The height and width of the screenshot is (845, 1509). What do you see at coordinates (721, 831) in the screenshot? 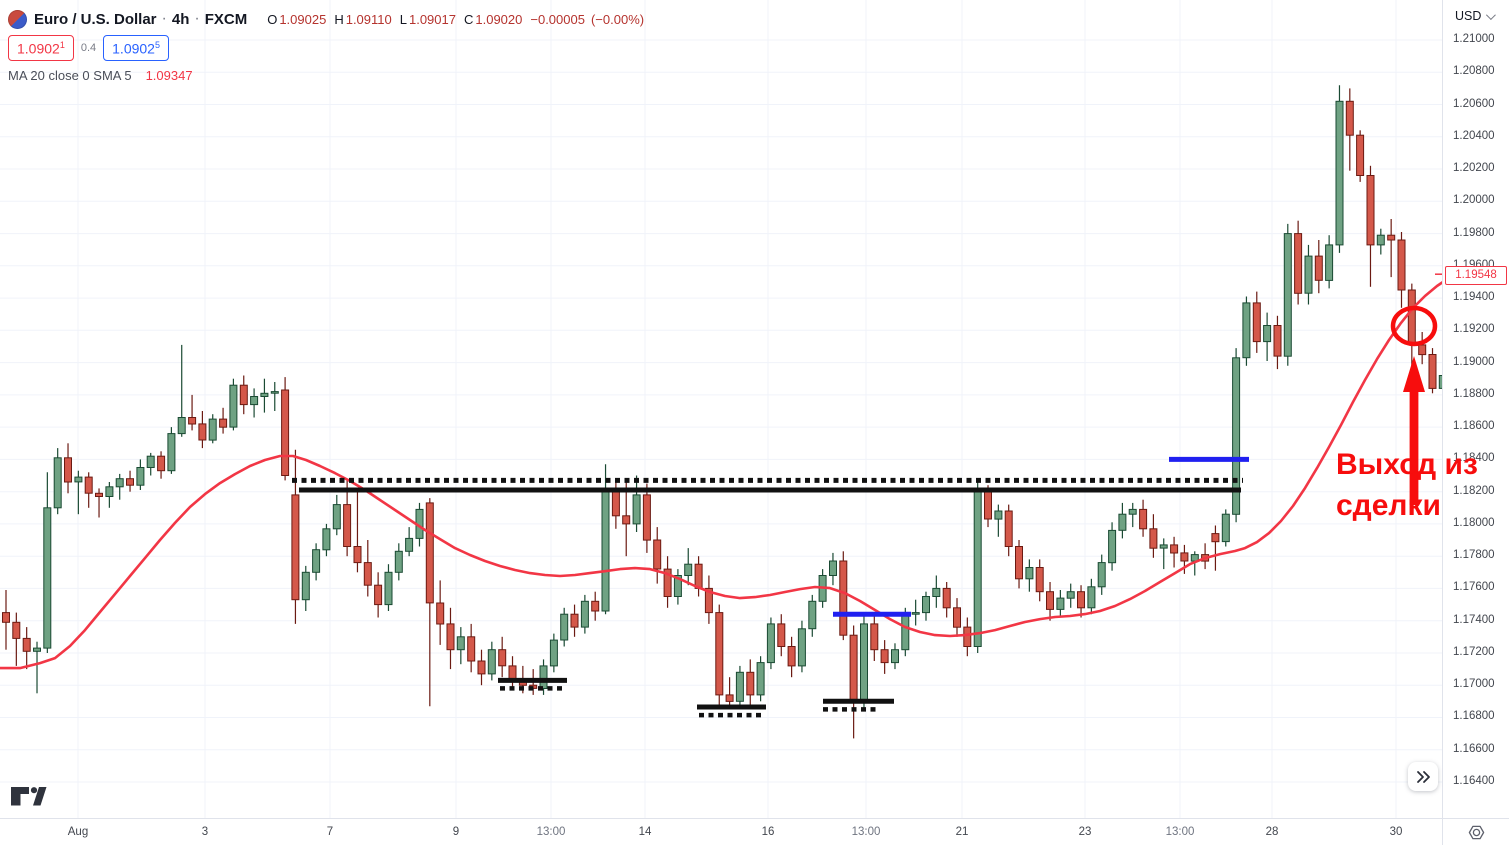
I see `time-axis: Aug 3 7 9 13:00 14 16 13:00 21 23 13:00 28 30` at bounding box center [721, 831].